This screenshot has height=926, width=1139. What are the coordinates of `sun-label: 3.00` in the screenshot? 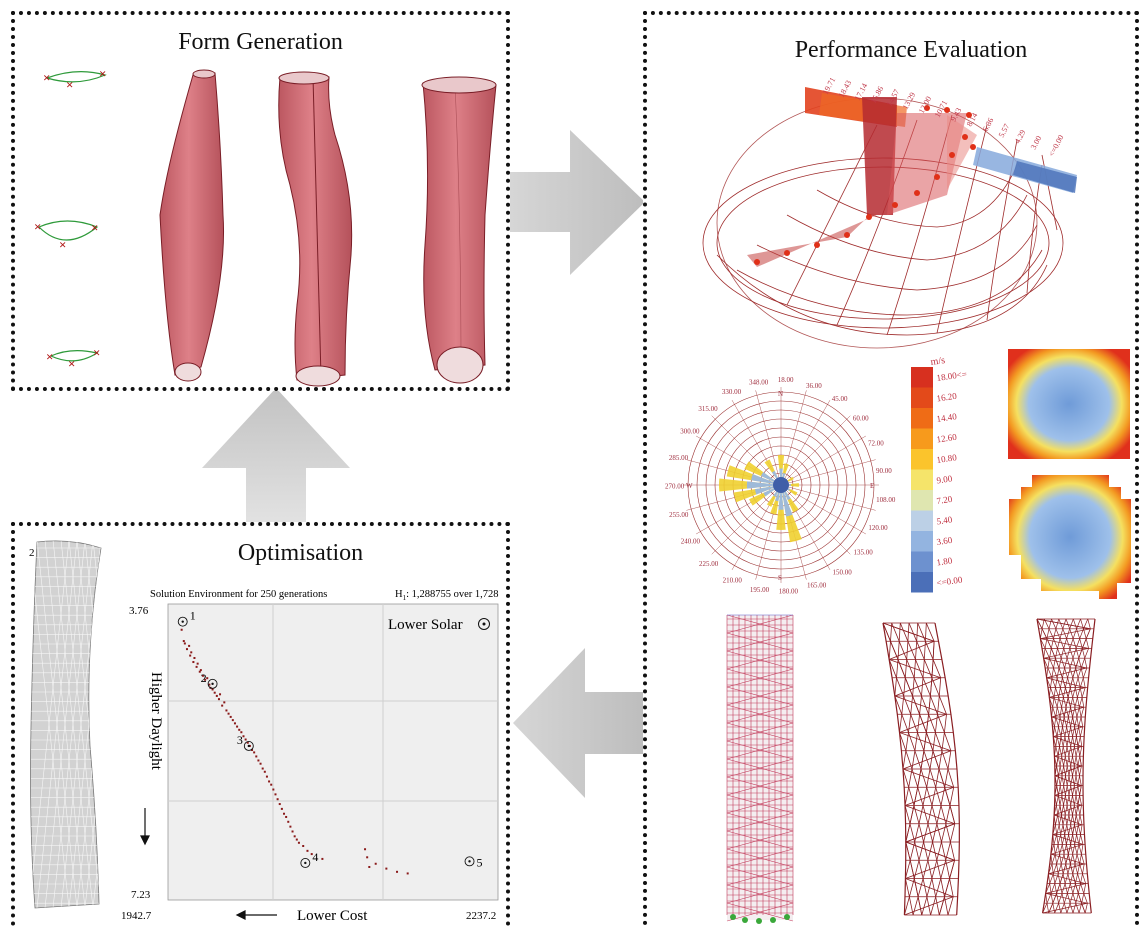 It's located at (1036, 142).